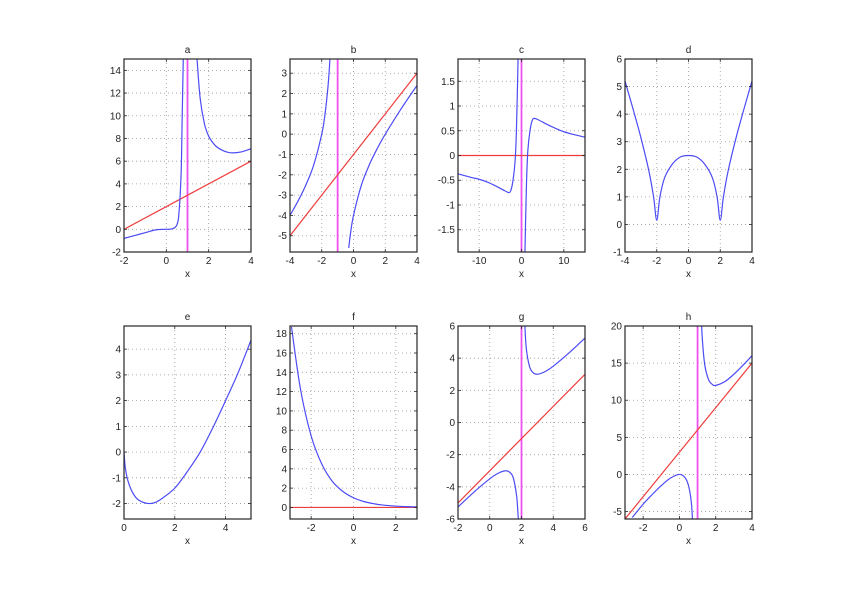 This screenshot has height=599, width=848. I want to click on x-tick-label: -10, so click(479, 261).